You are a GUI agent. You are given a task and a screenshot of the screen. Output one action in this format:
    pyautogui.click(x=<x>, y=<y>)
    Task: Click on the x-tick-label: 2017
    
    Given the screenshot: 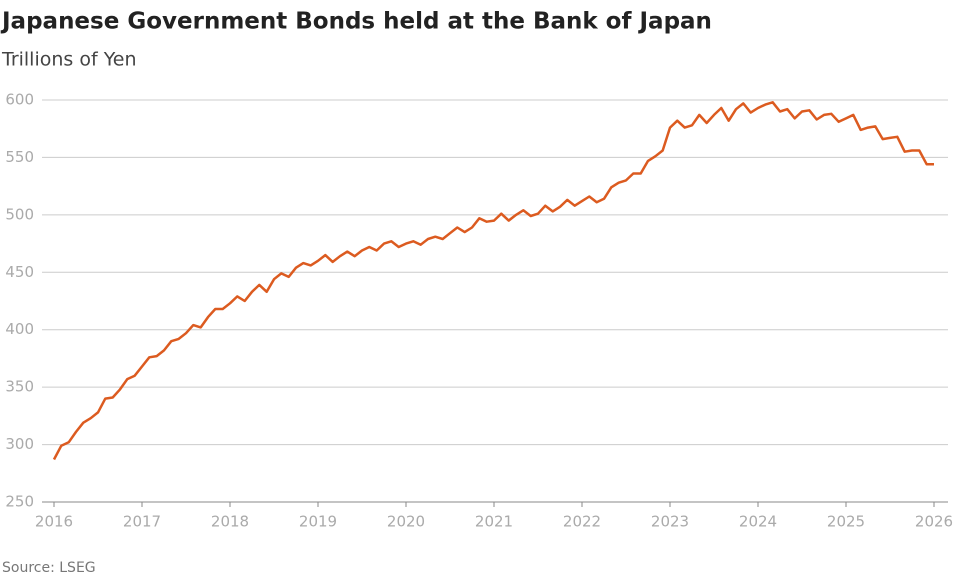 What is the action you would take?
    pyautogui.click(x=142, y=522)
    